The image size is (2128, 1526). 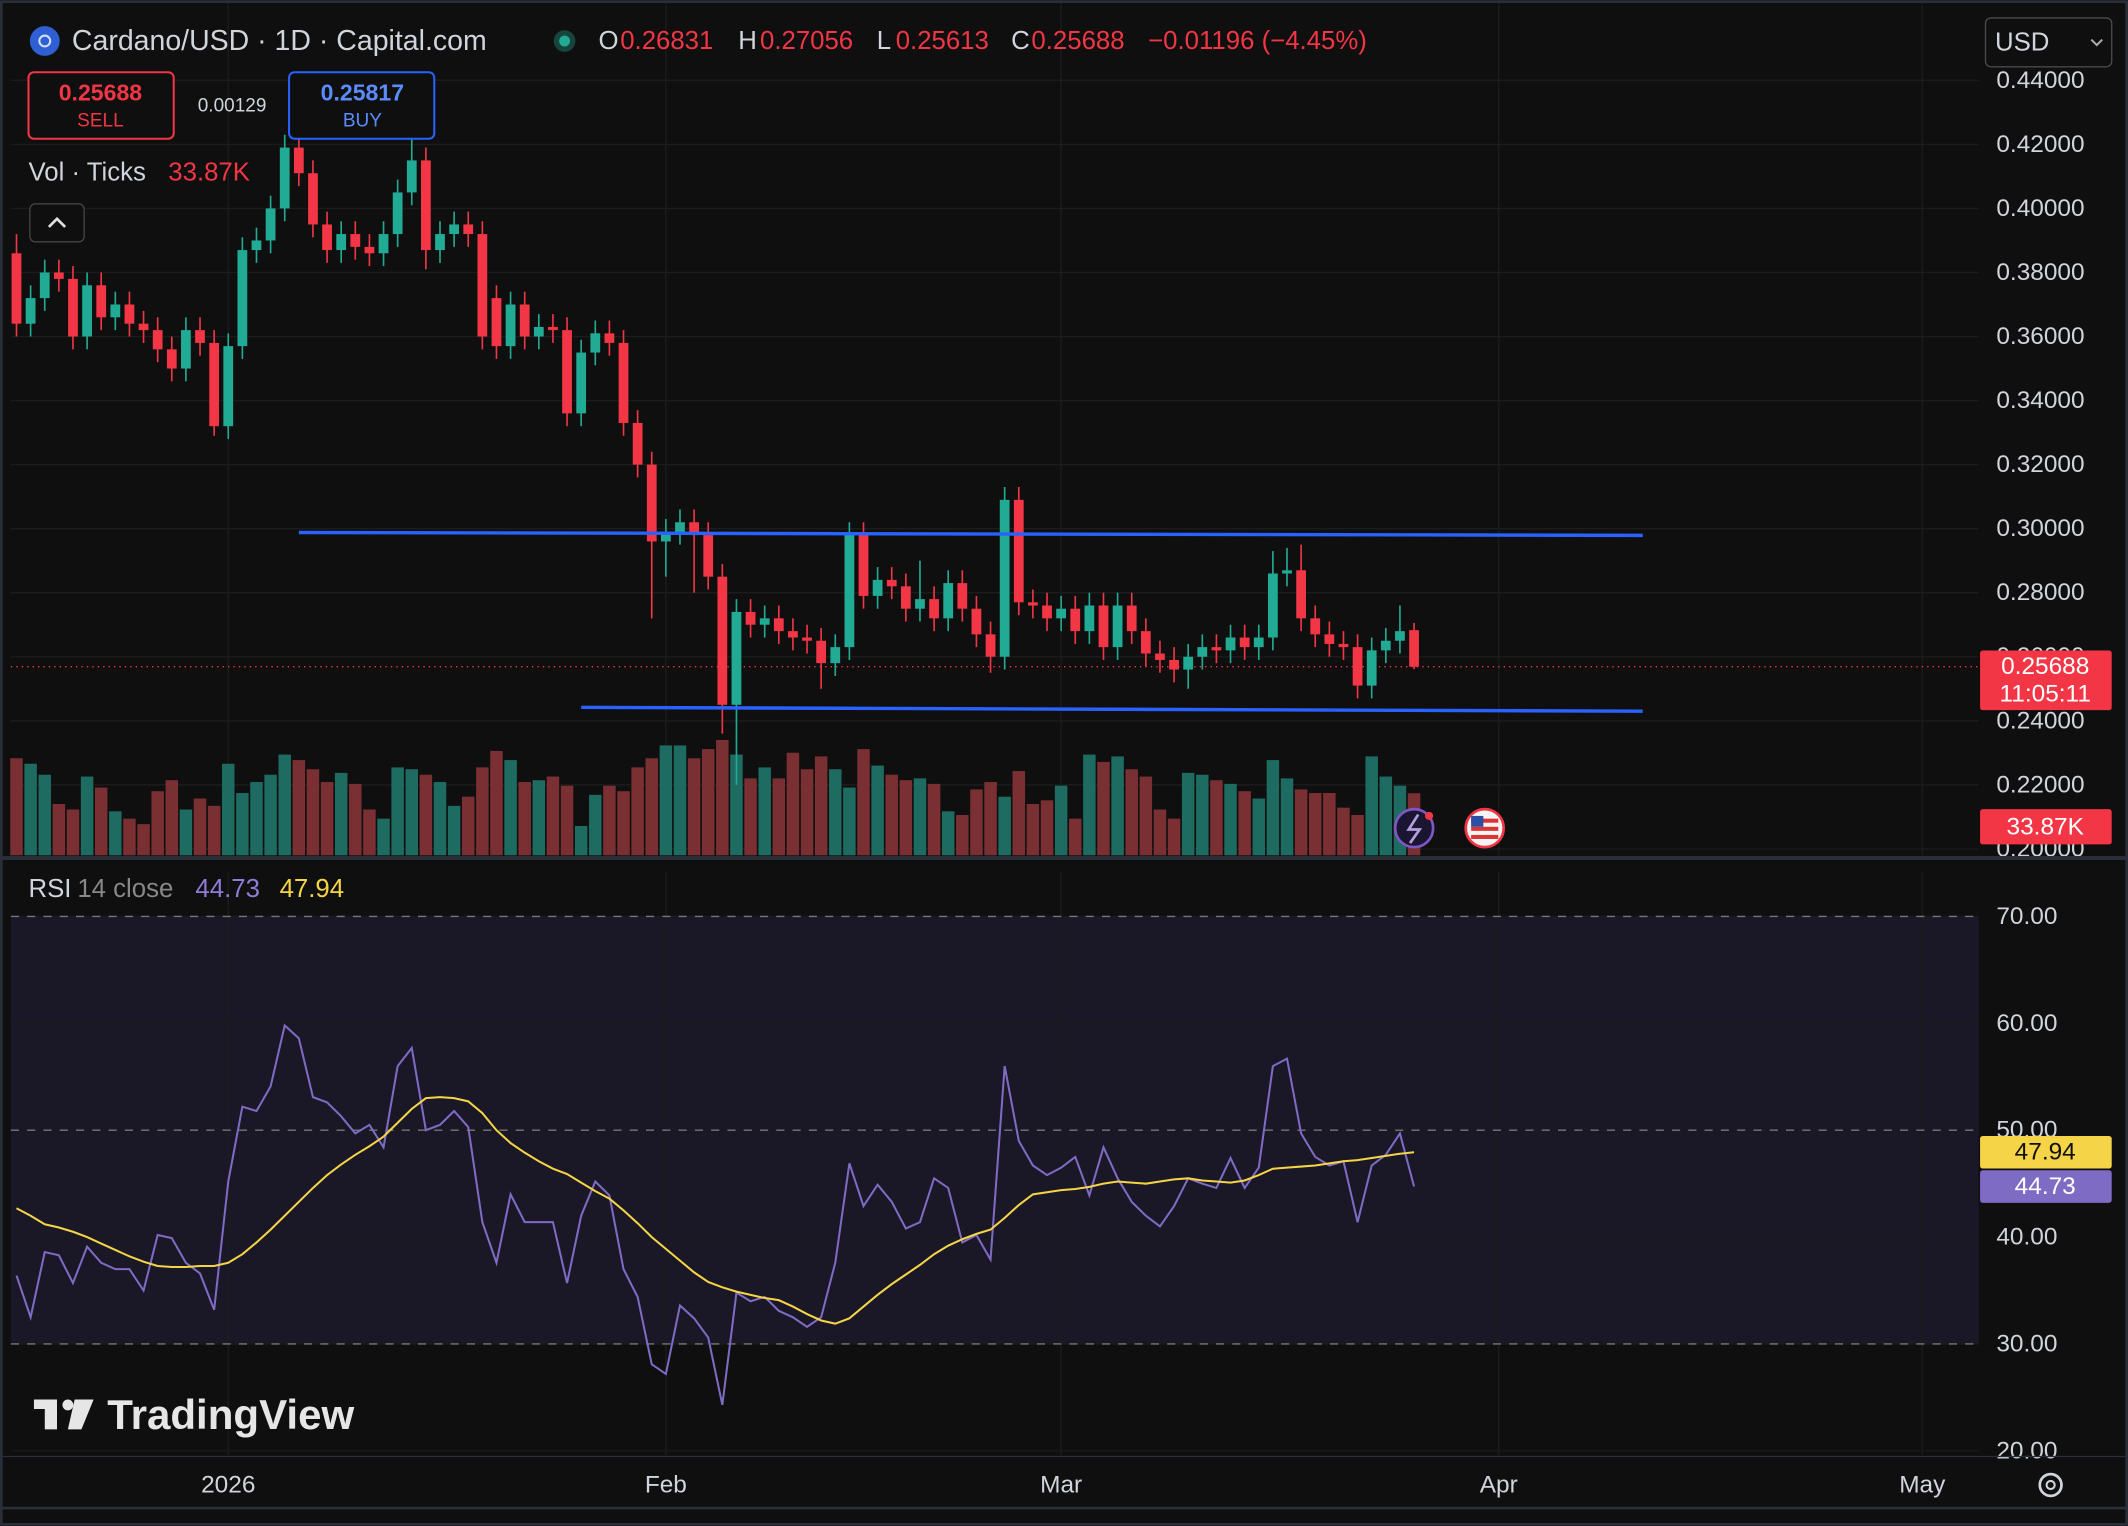 I want to click on logo-text: TradingView, so click(x=230, y=1414).